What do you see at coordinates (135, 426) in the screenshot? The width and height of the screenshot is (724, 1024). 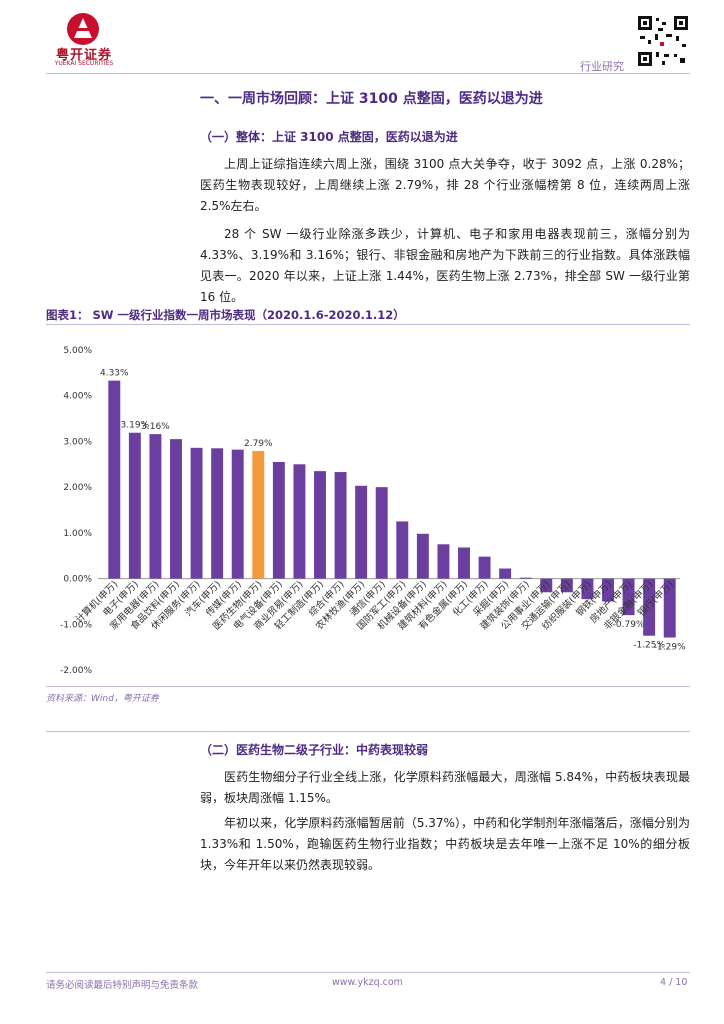 I see `data-label: 3.19%` at bounding box center [135, 426].